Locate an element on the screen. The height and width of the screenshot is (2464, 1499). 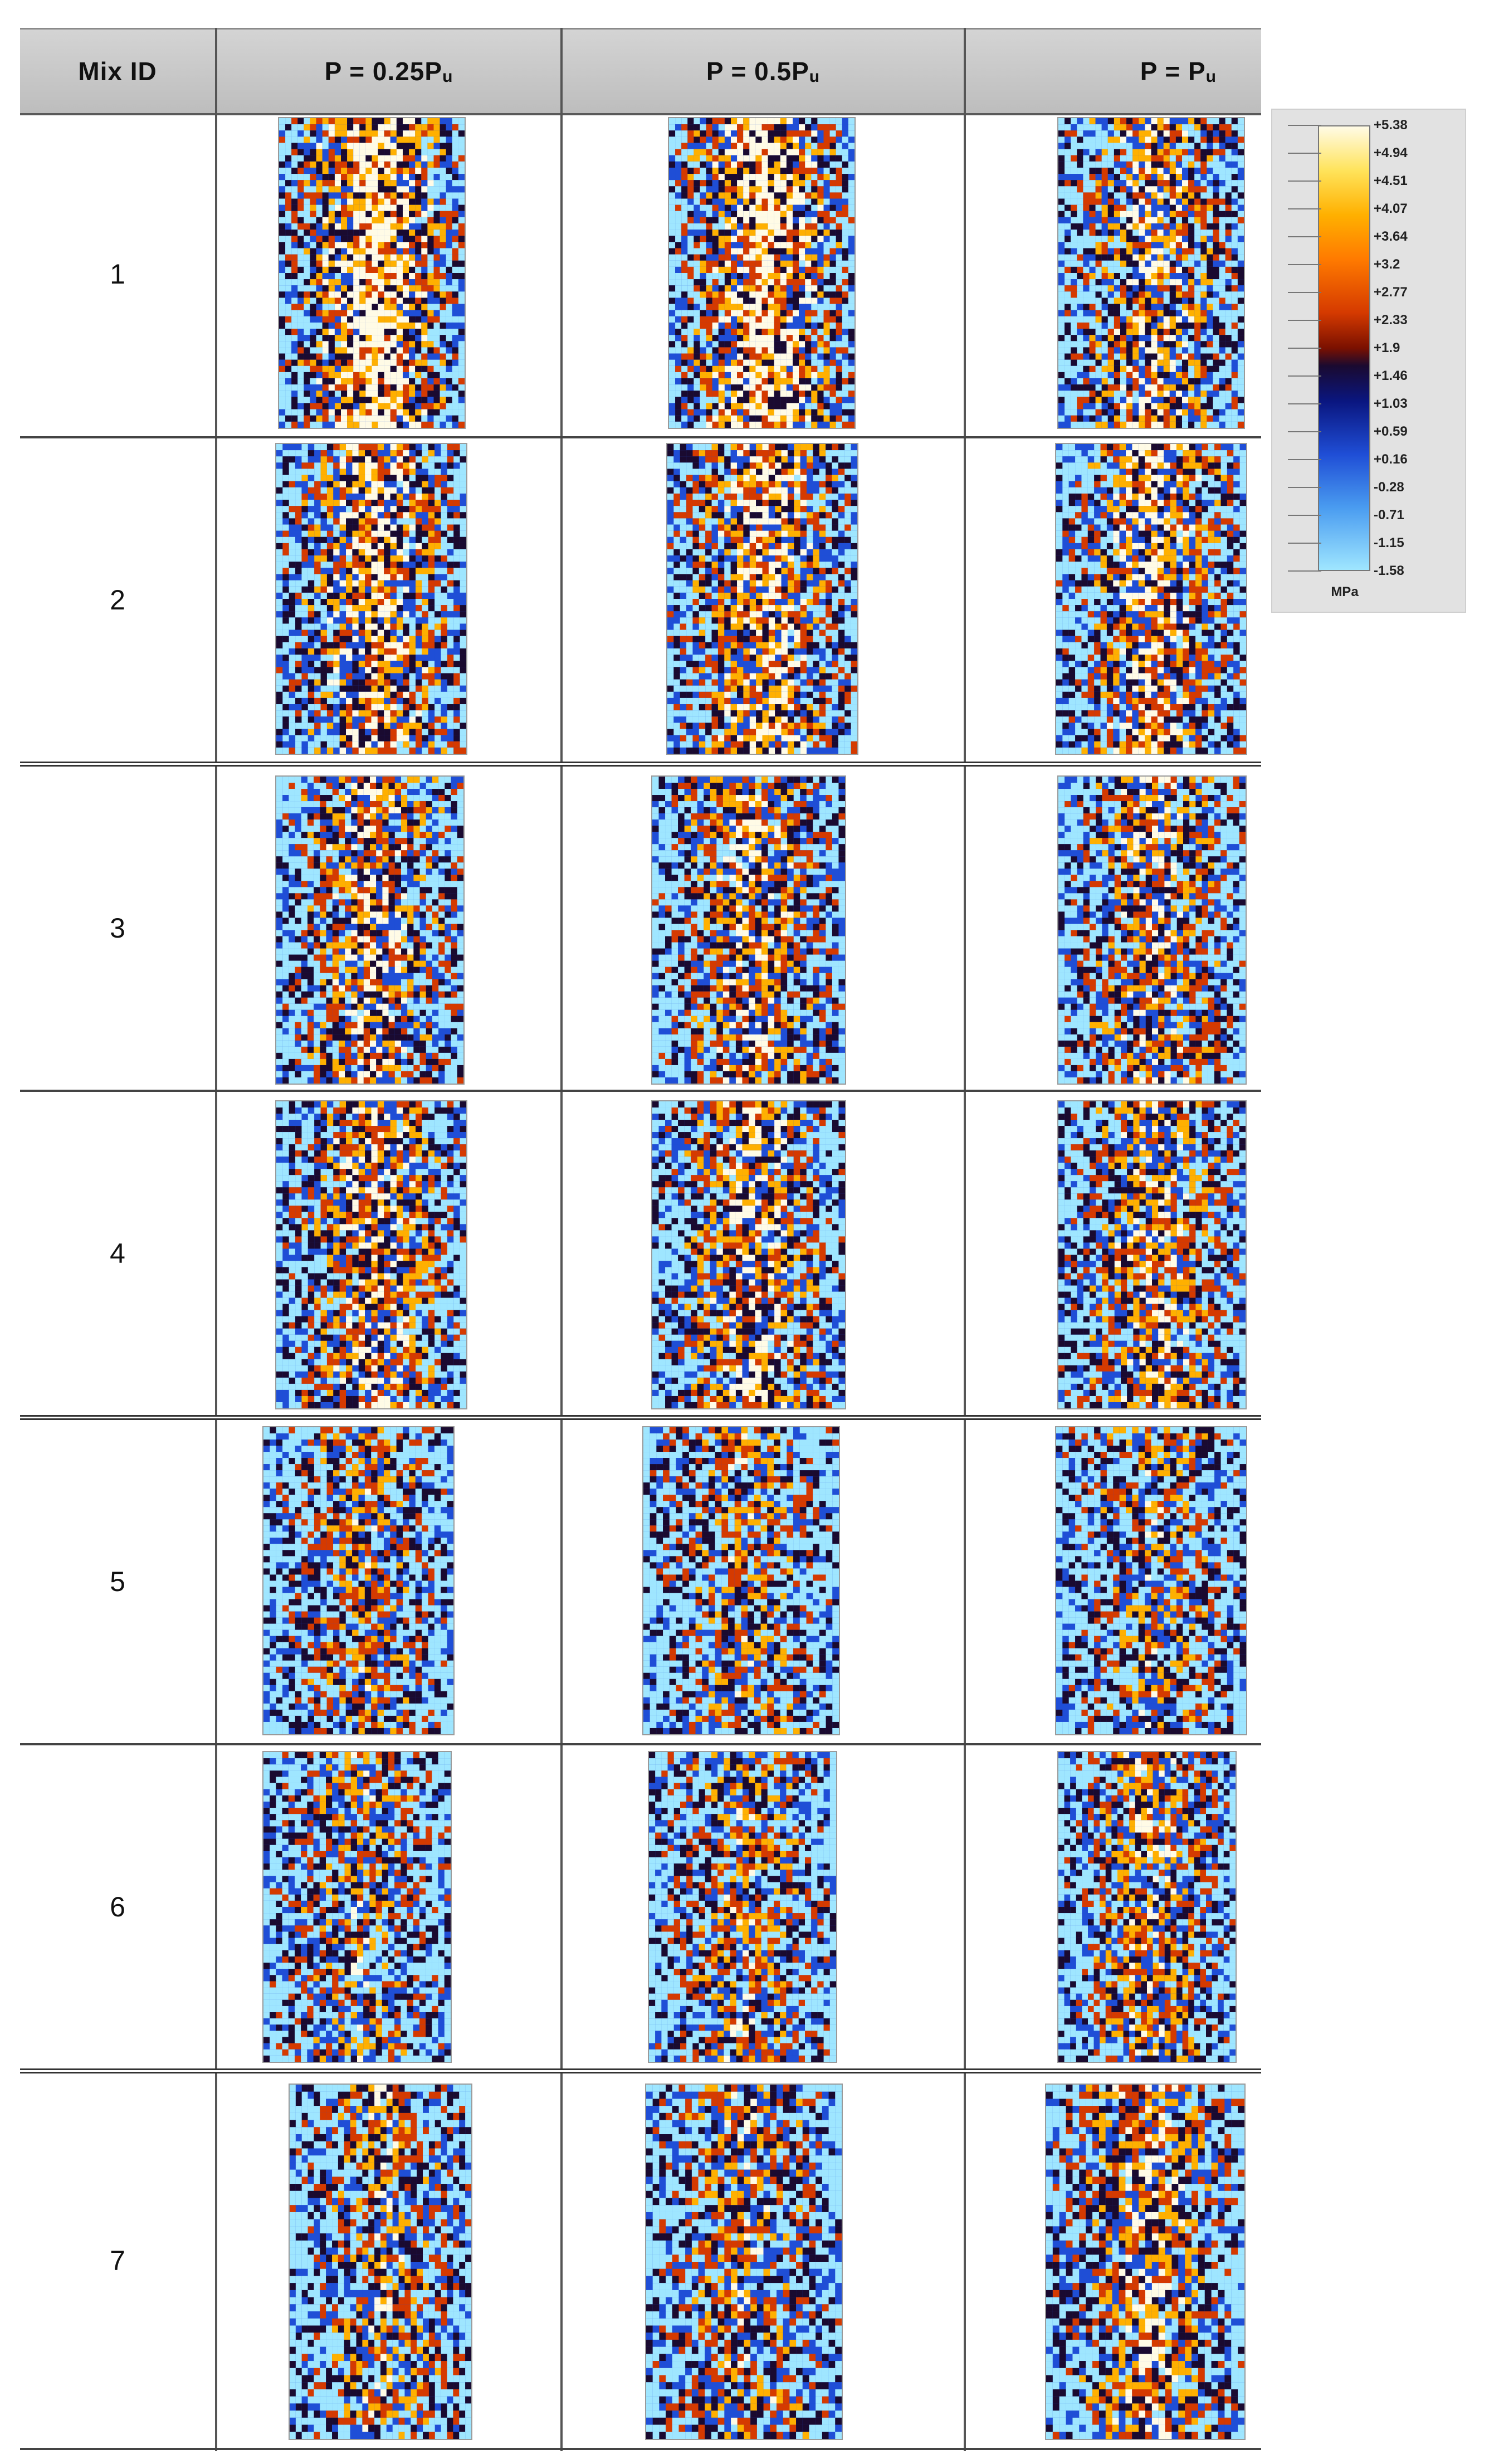
mix-id-cell: 5 is located at coordinates (117, 1581).